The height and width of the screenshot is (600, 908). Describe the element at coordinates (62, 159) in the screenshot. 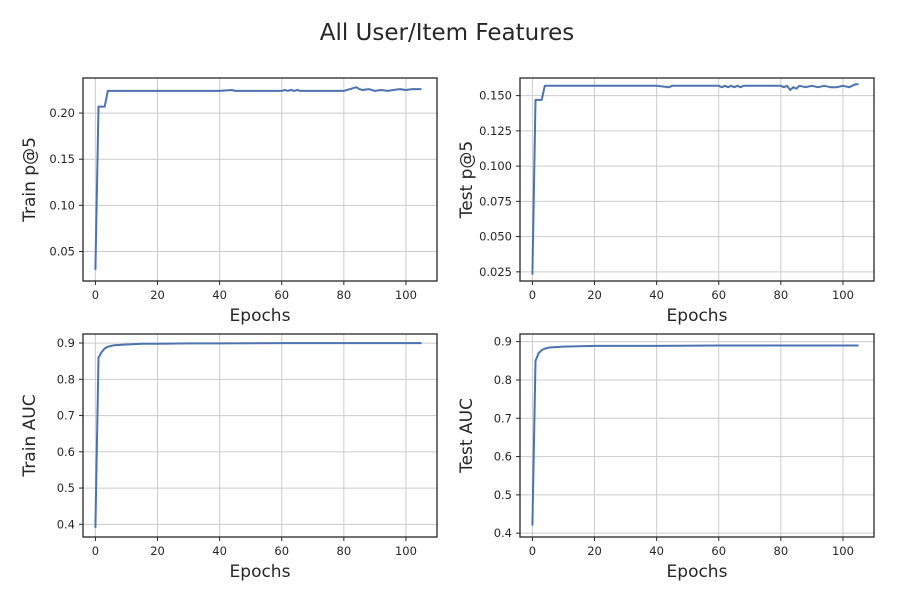

I see `train-p5-ytick-label-2: 0.15` at that location.